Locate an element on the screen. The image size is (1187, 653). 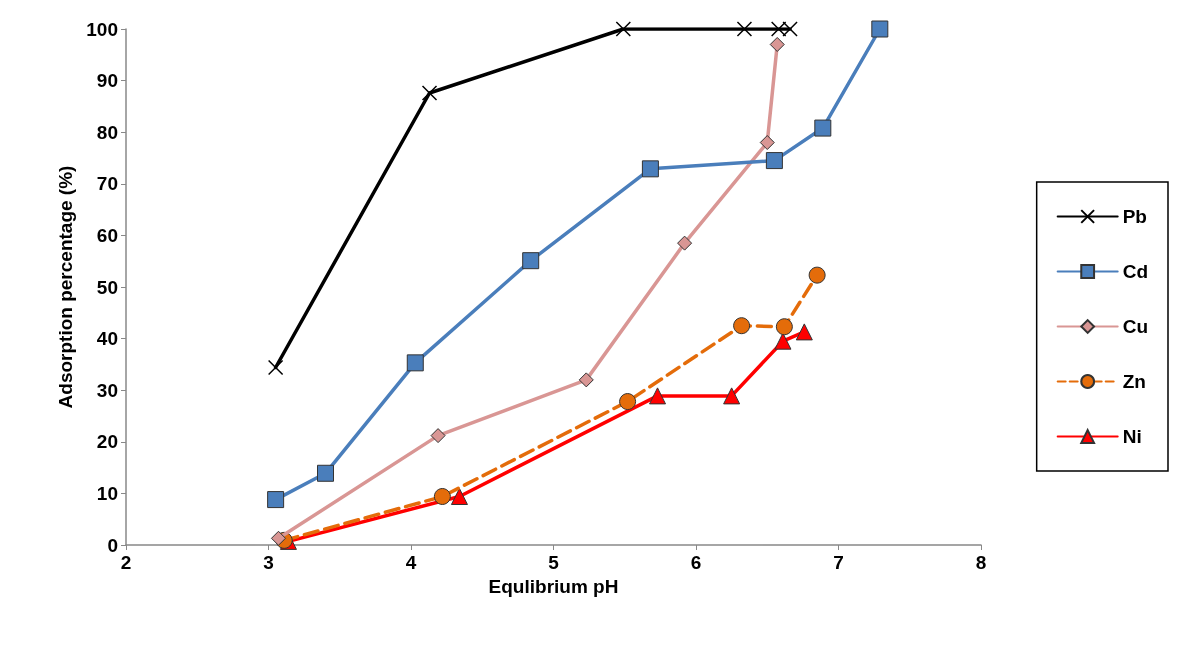
y-axis-title: Adsorption percentage (%) is located at coordinates (66, 287).